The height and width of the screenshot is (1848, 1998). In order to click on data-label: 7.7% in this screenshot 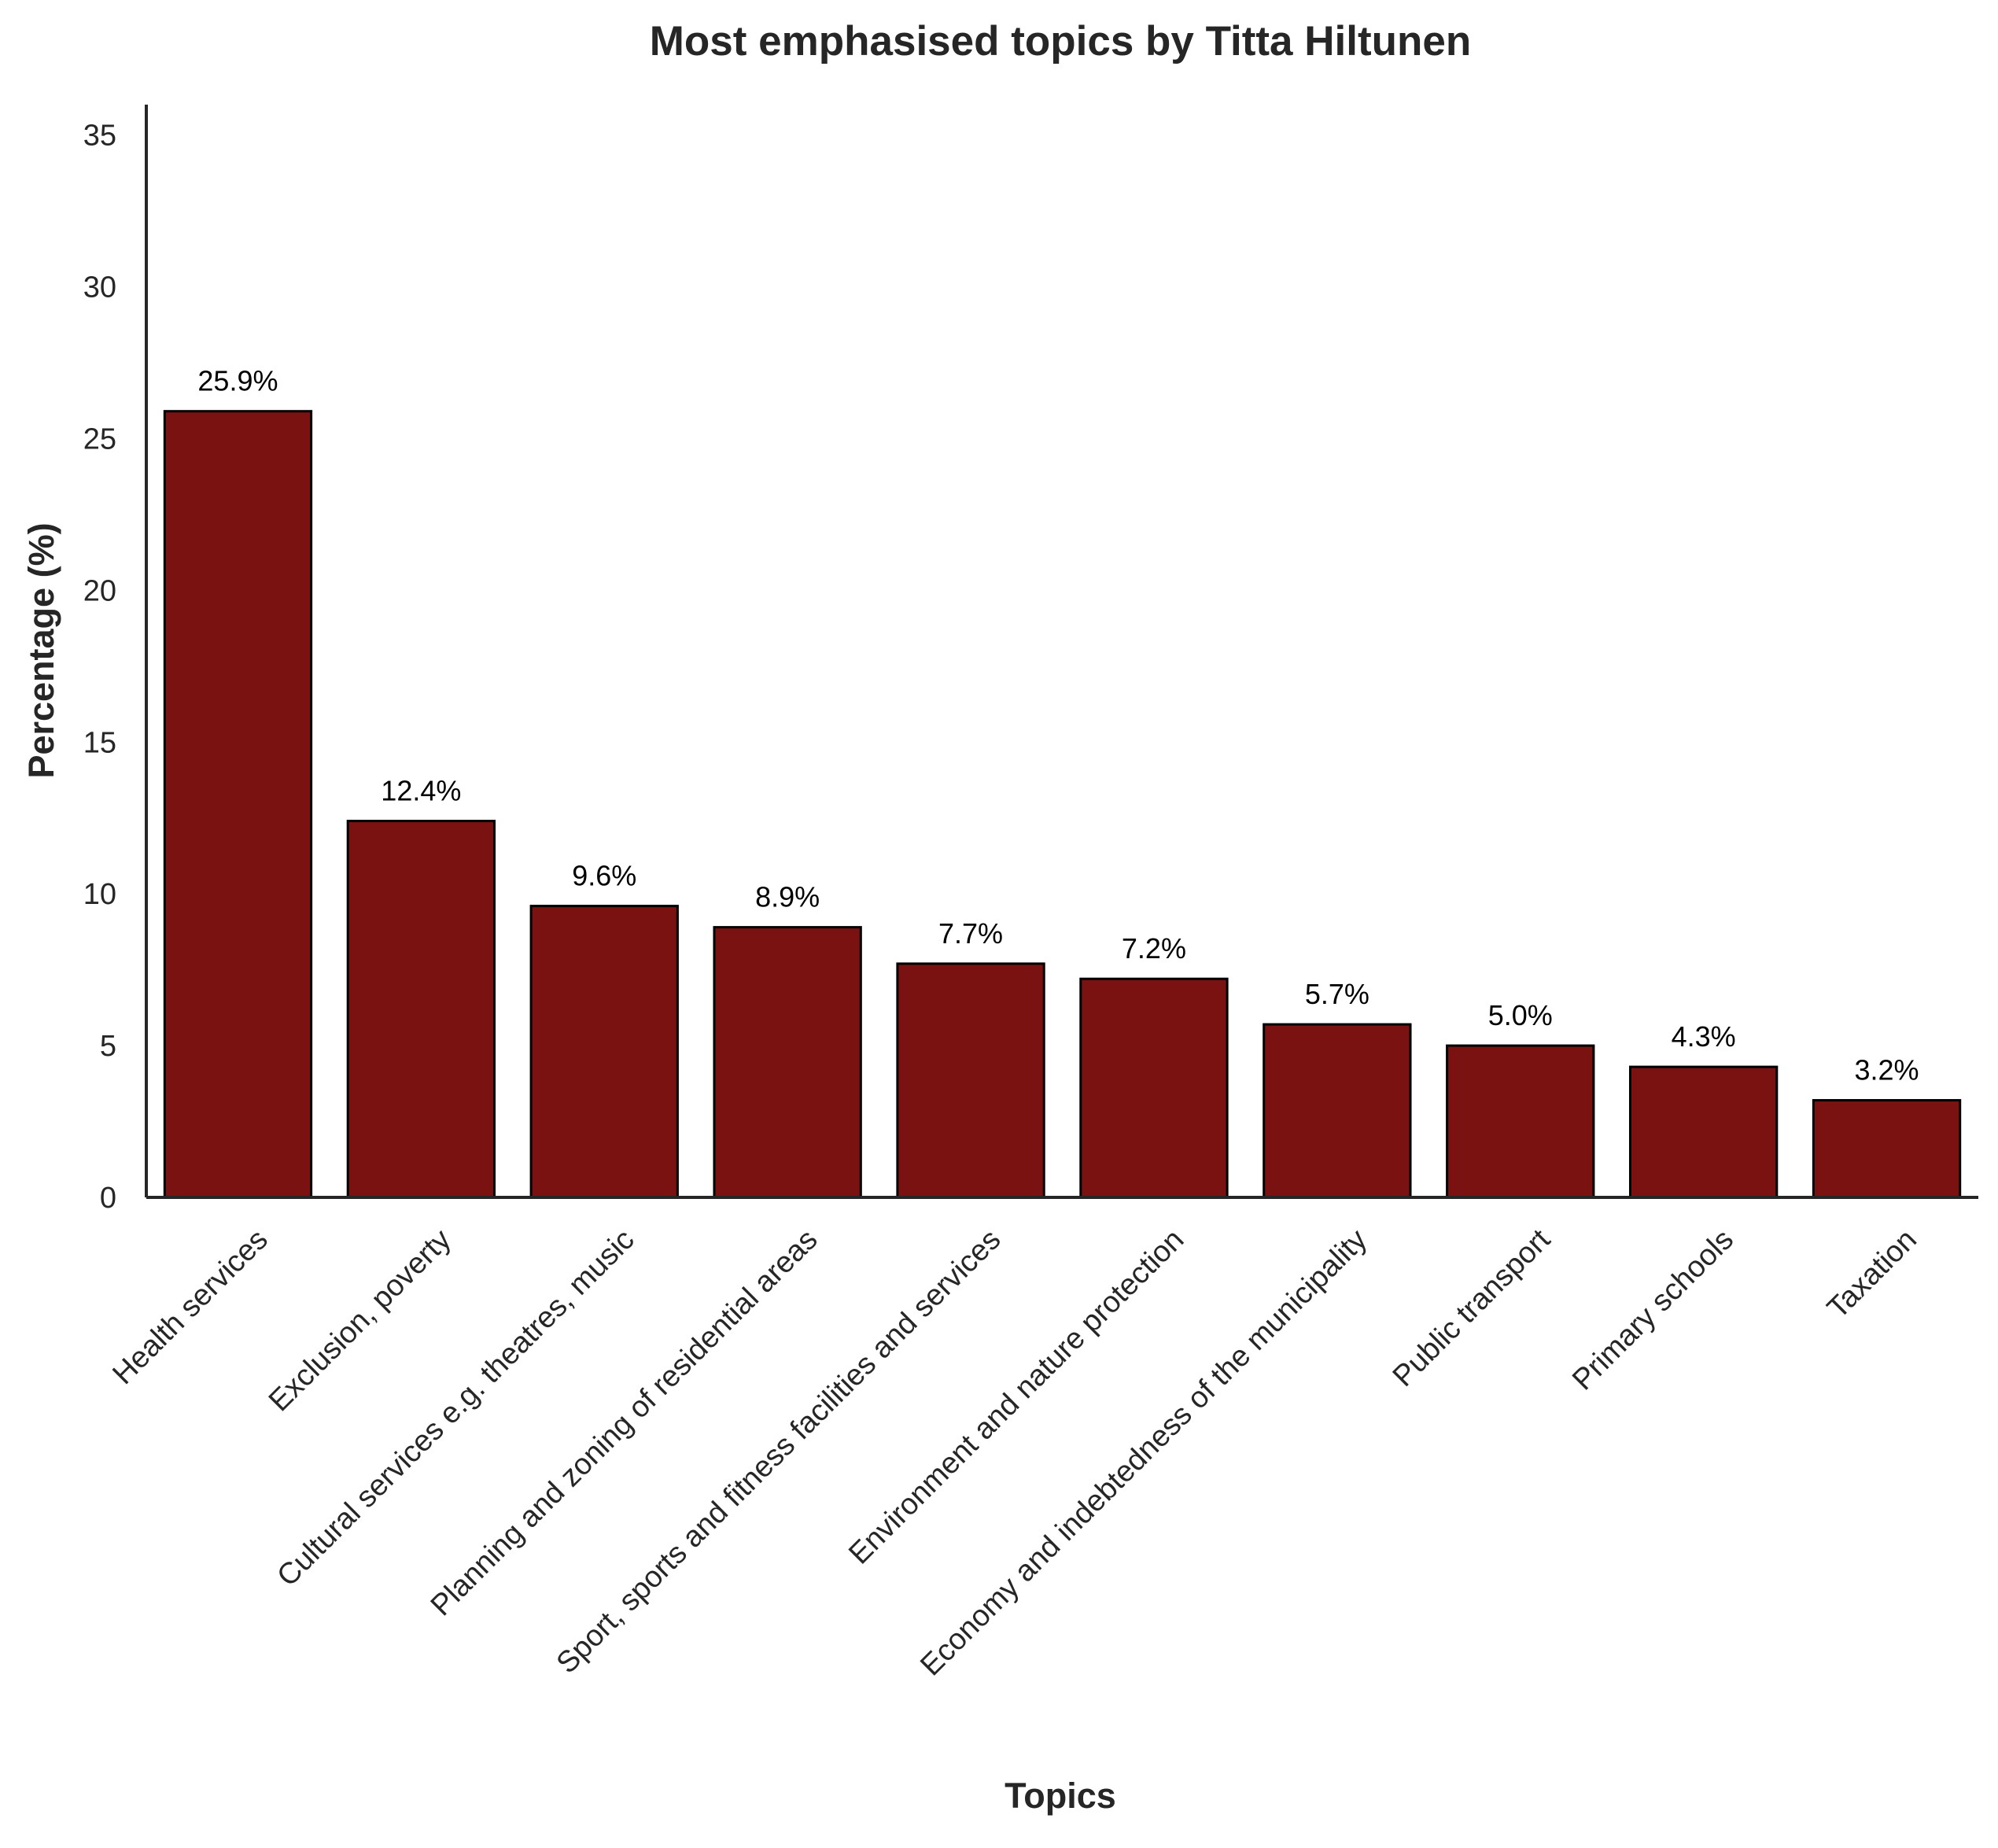, I will do `click(970, 933)`.